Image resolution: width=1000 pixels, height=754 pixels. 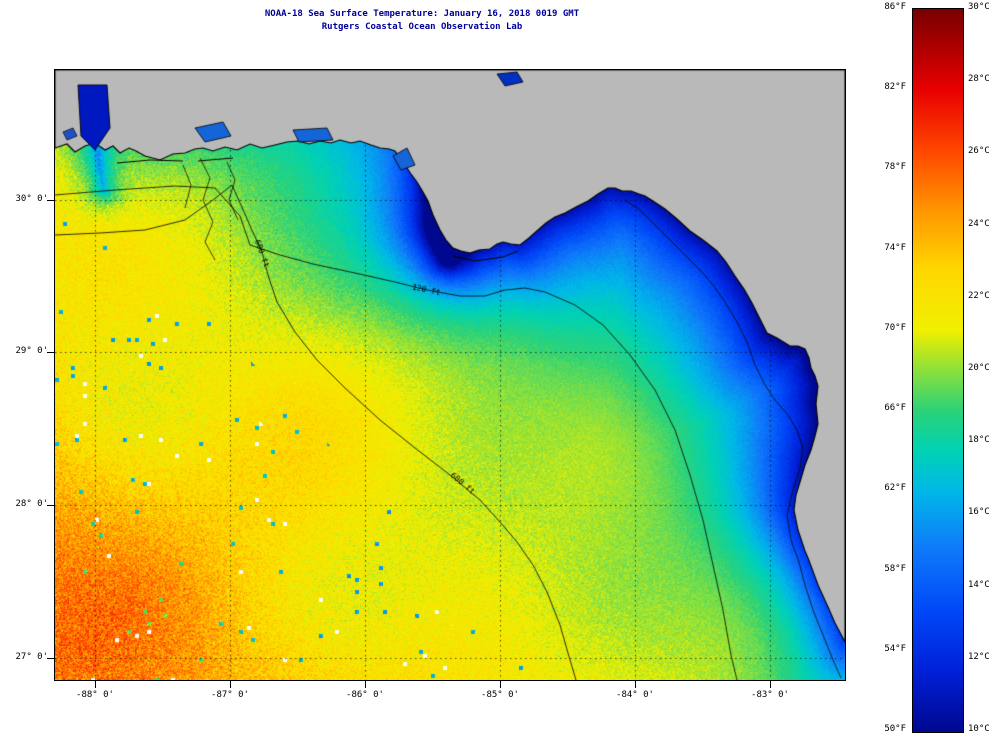 I want to click on x-tick-label: -84° 0', so click(x=635, y=695).